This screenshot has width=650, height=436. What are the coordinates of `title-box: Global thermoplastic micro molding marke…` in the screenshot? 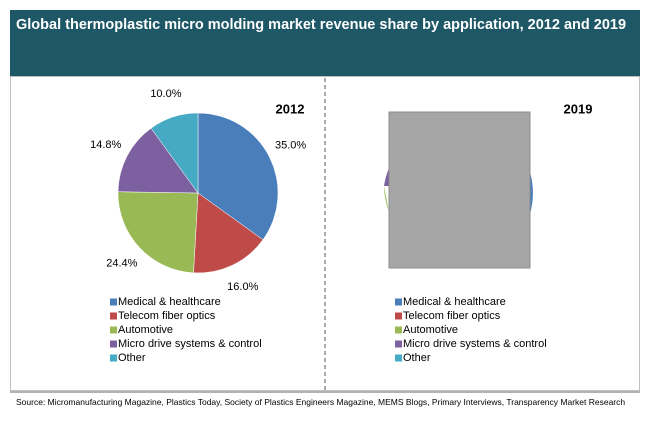 It's located at (321, 25).